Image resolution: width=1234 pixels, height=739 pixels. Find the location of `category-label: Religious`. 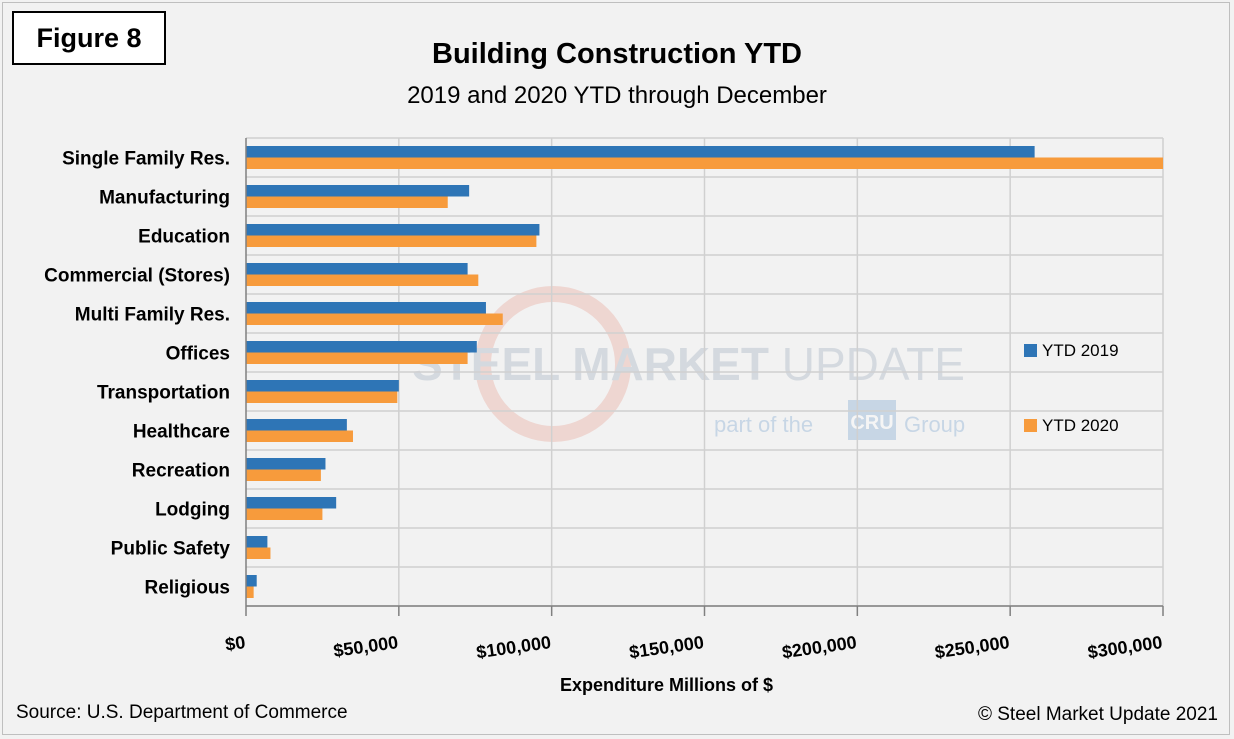

category-label: Religious is located at coordinates (187, 588).